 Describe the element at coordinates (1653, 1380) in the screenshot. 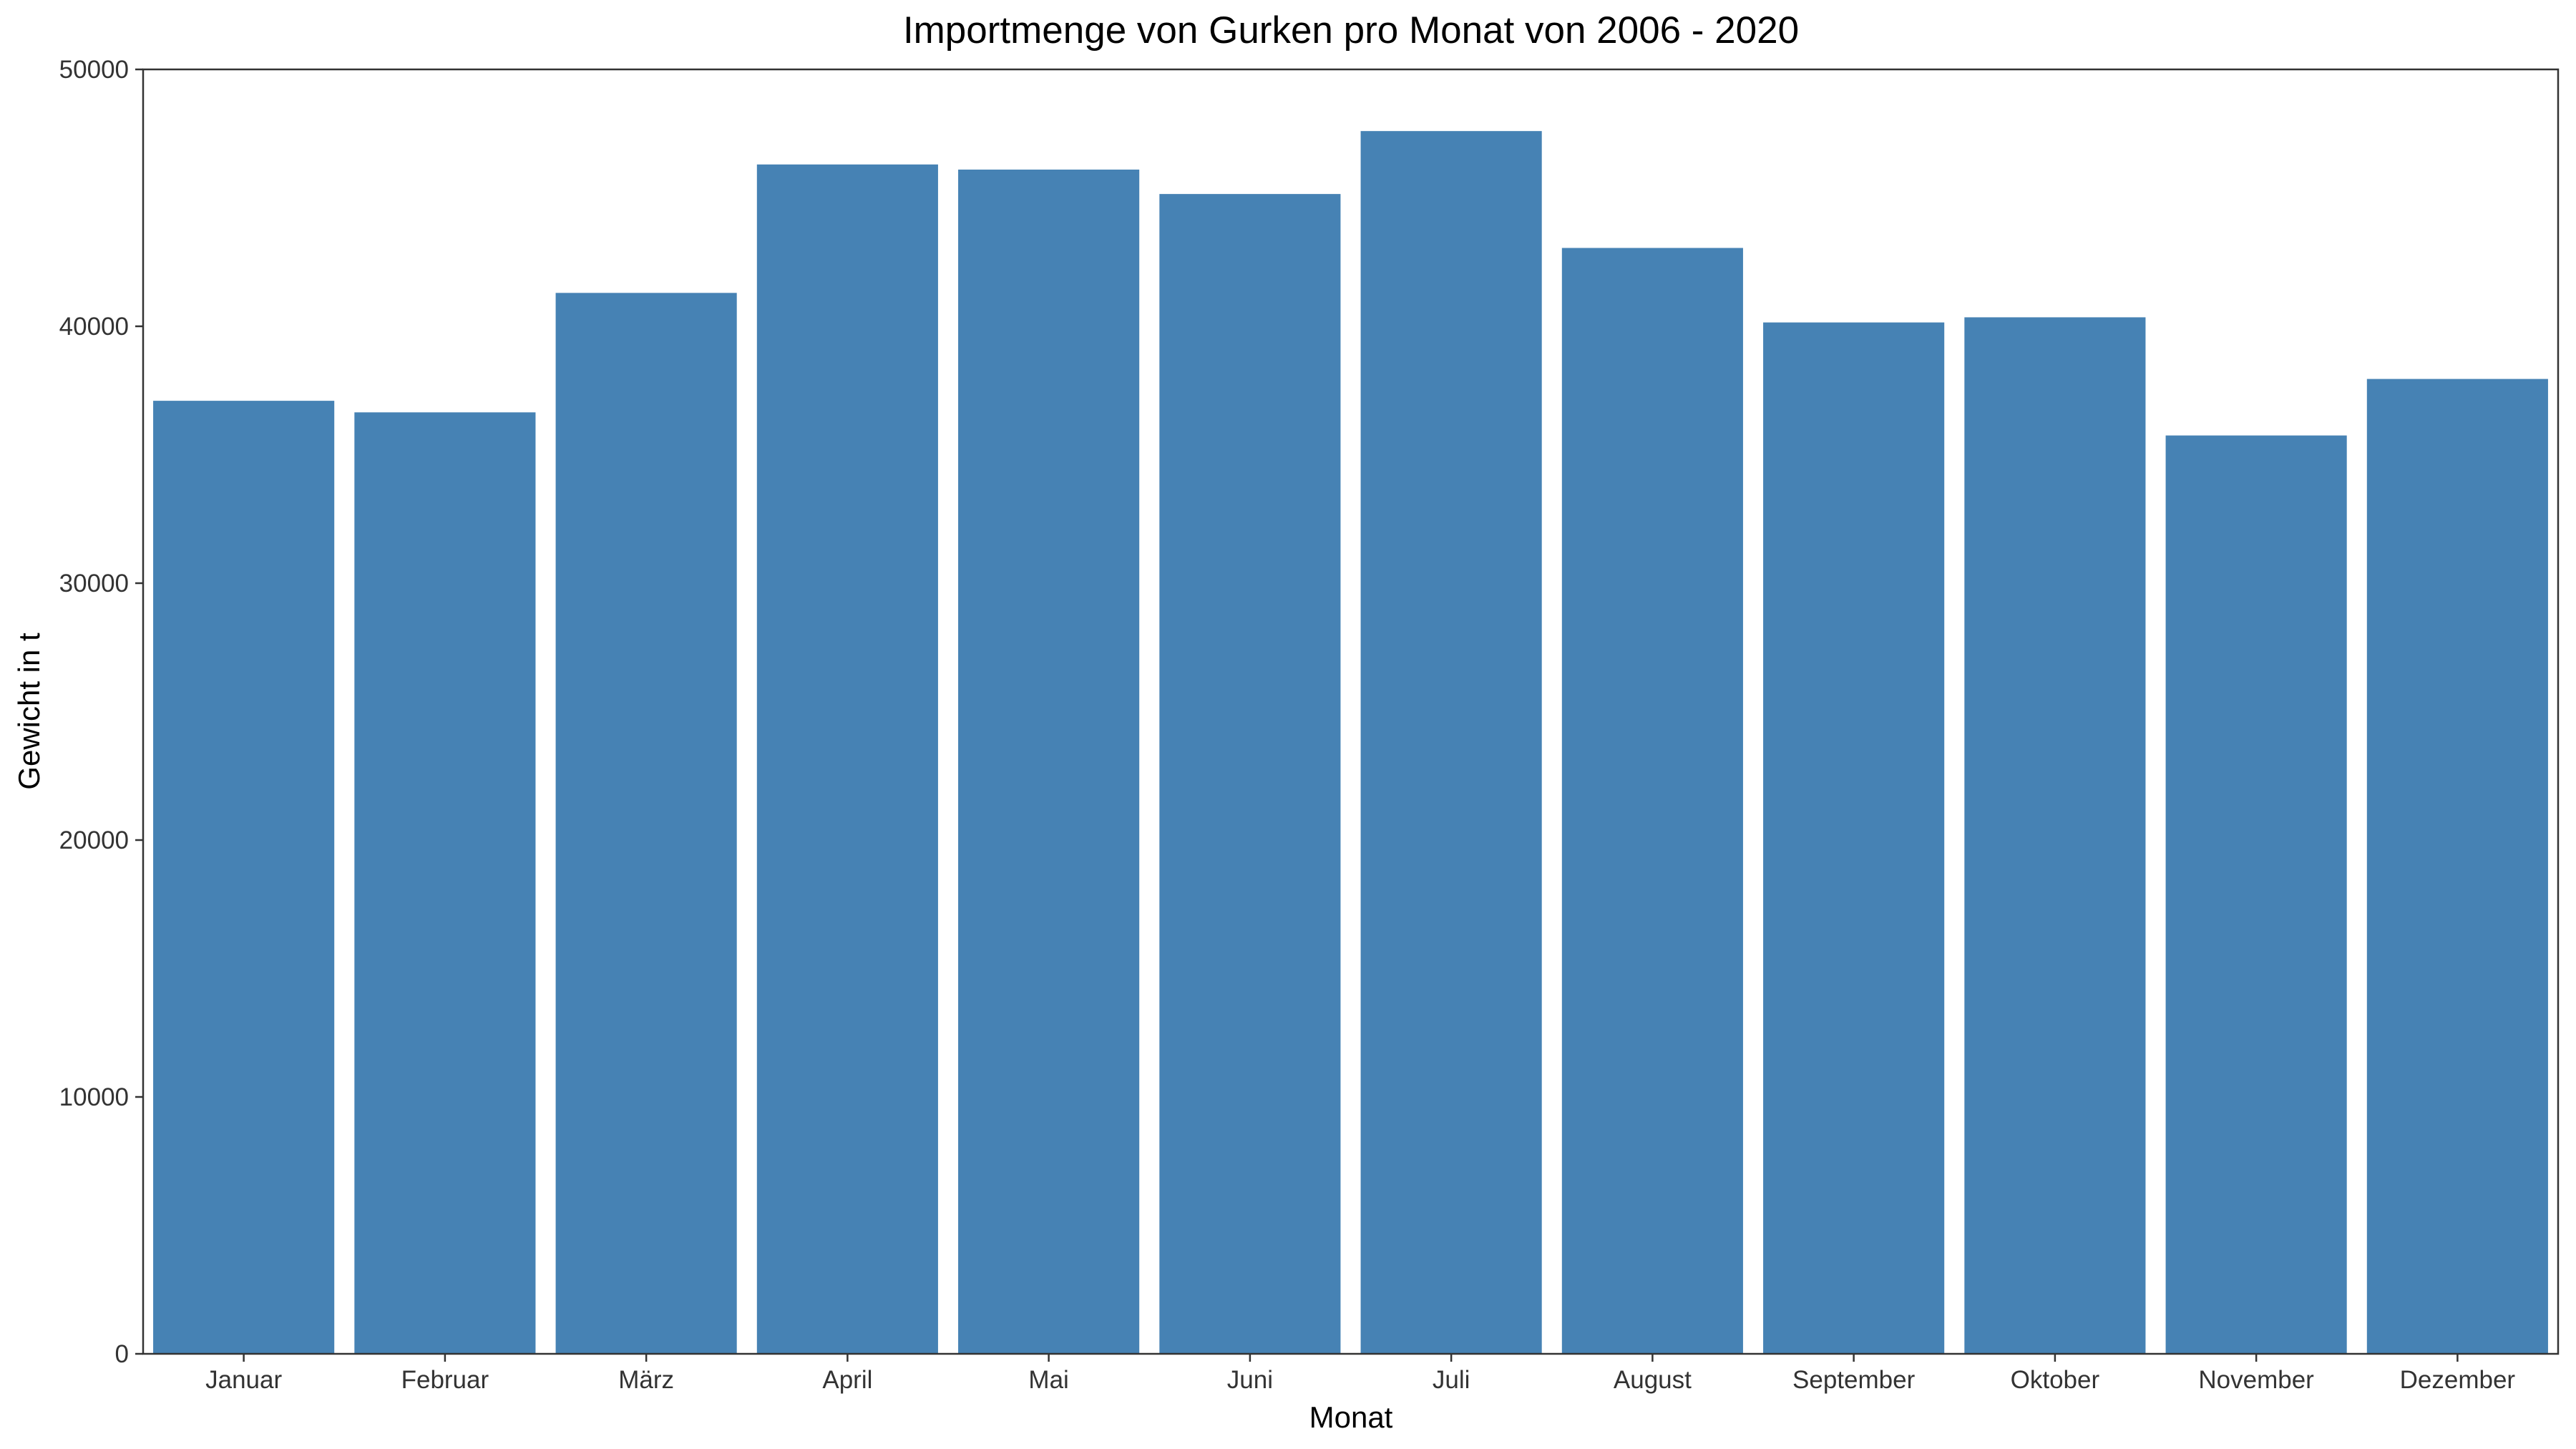

I see `x-tick-label-7: August` at that location.